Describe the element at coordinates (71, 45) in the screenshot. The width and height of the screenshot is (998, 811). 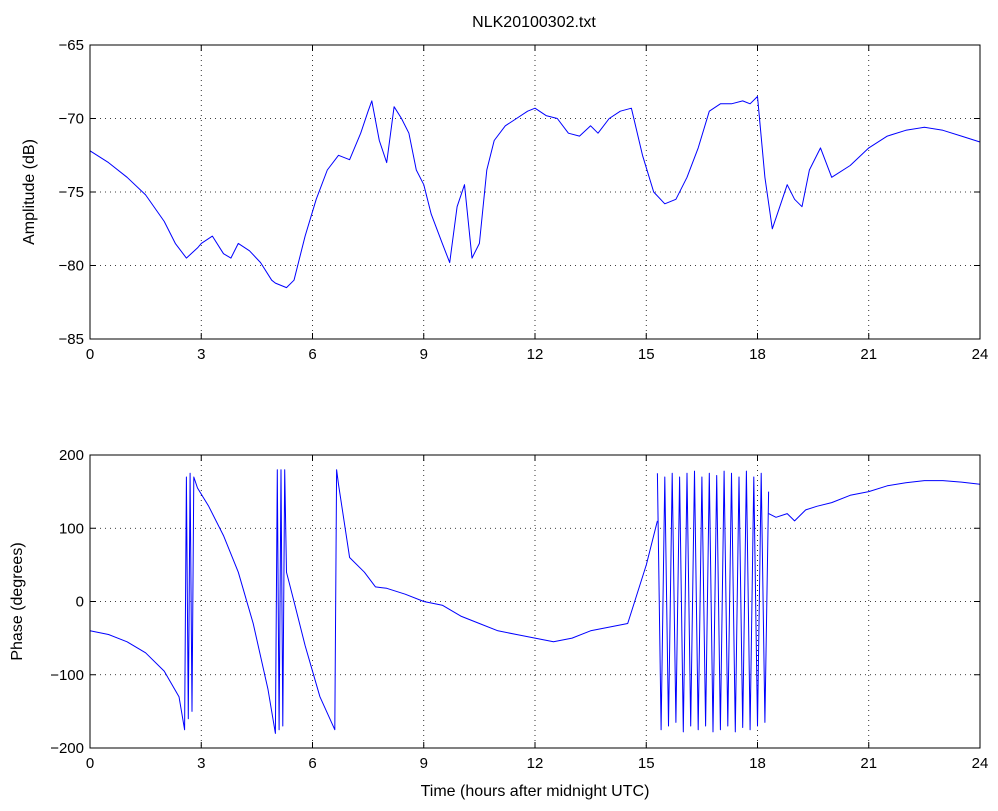
I see `amplitude-ytick-label: −65` at that location.